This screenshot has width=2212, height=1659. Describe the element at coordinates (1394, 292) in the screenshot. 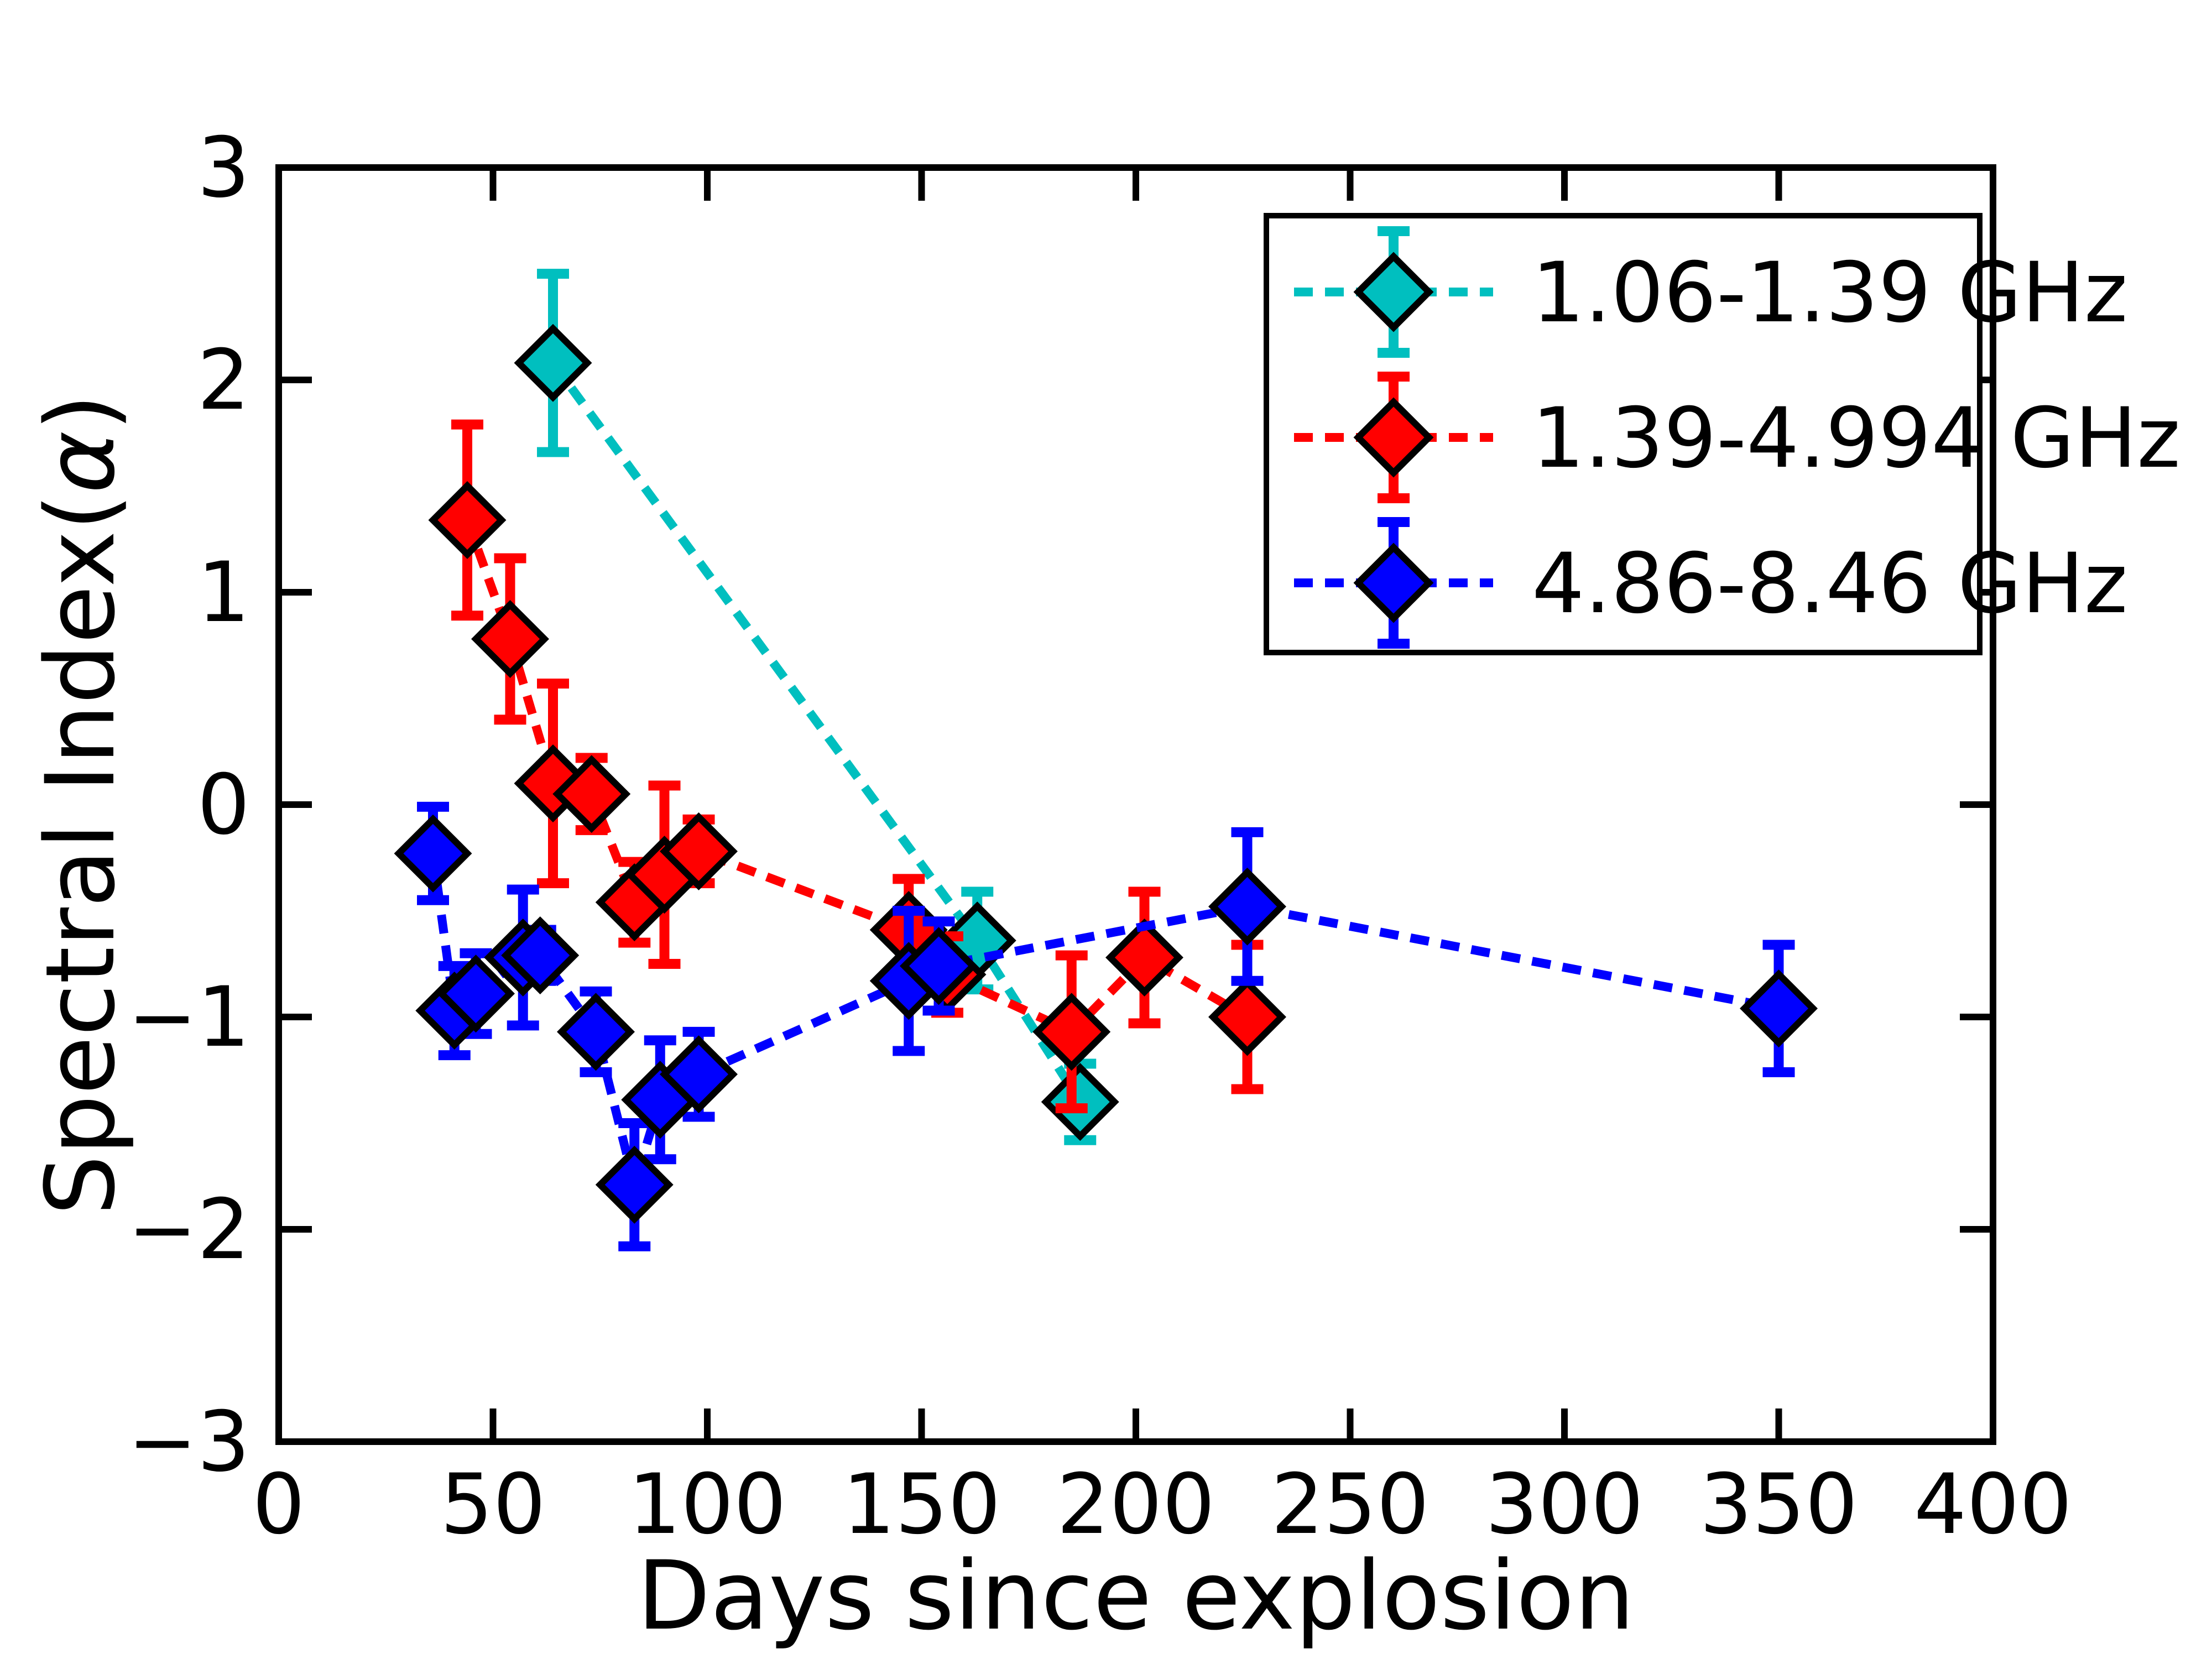

I see `legend-diamond-icon-cyan` at that location.